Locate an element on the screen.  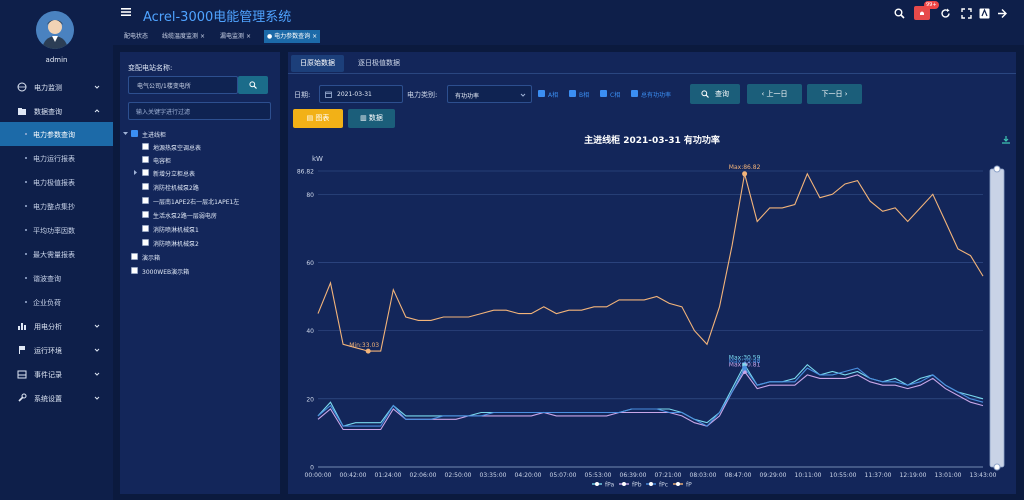
search-icon is located at coordinates (899, 13).